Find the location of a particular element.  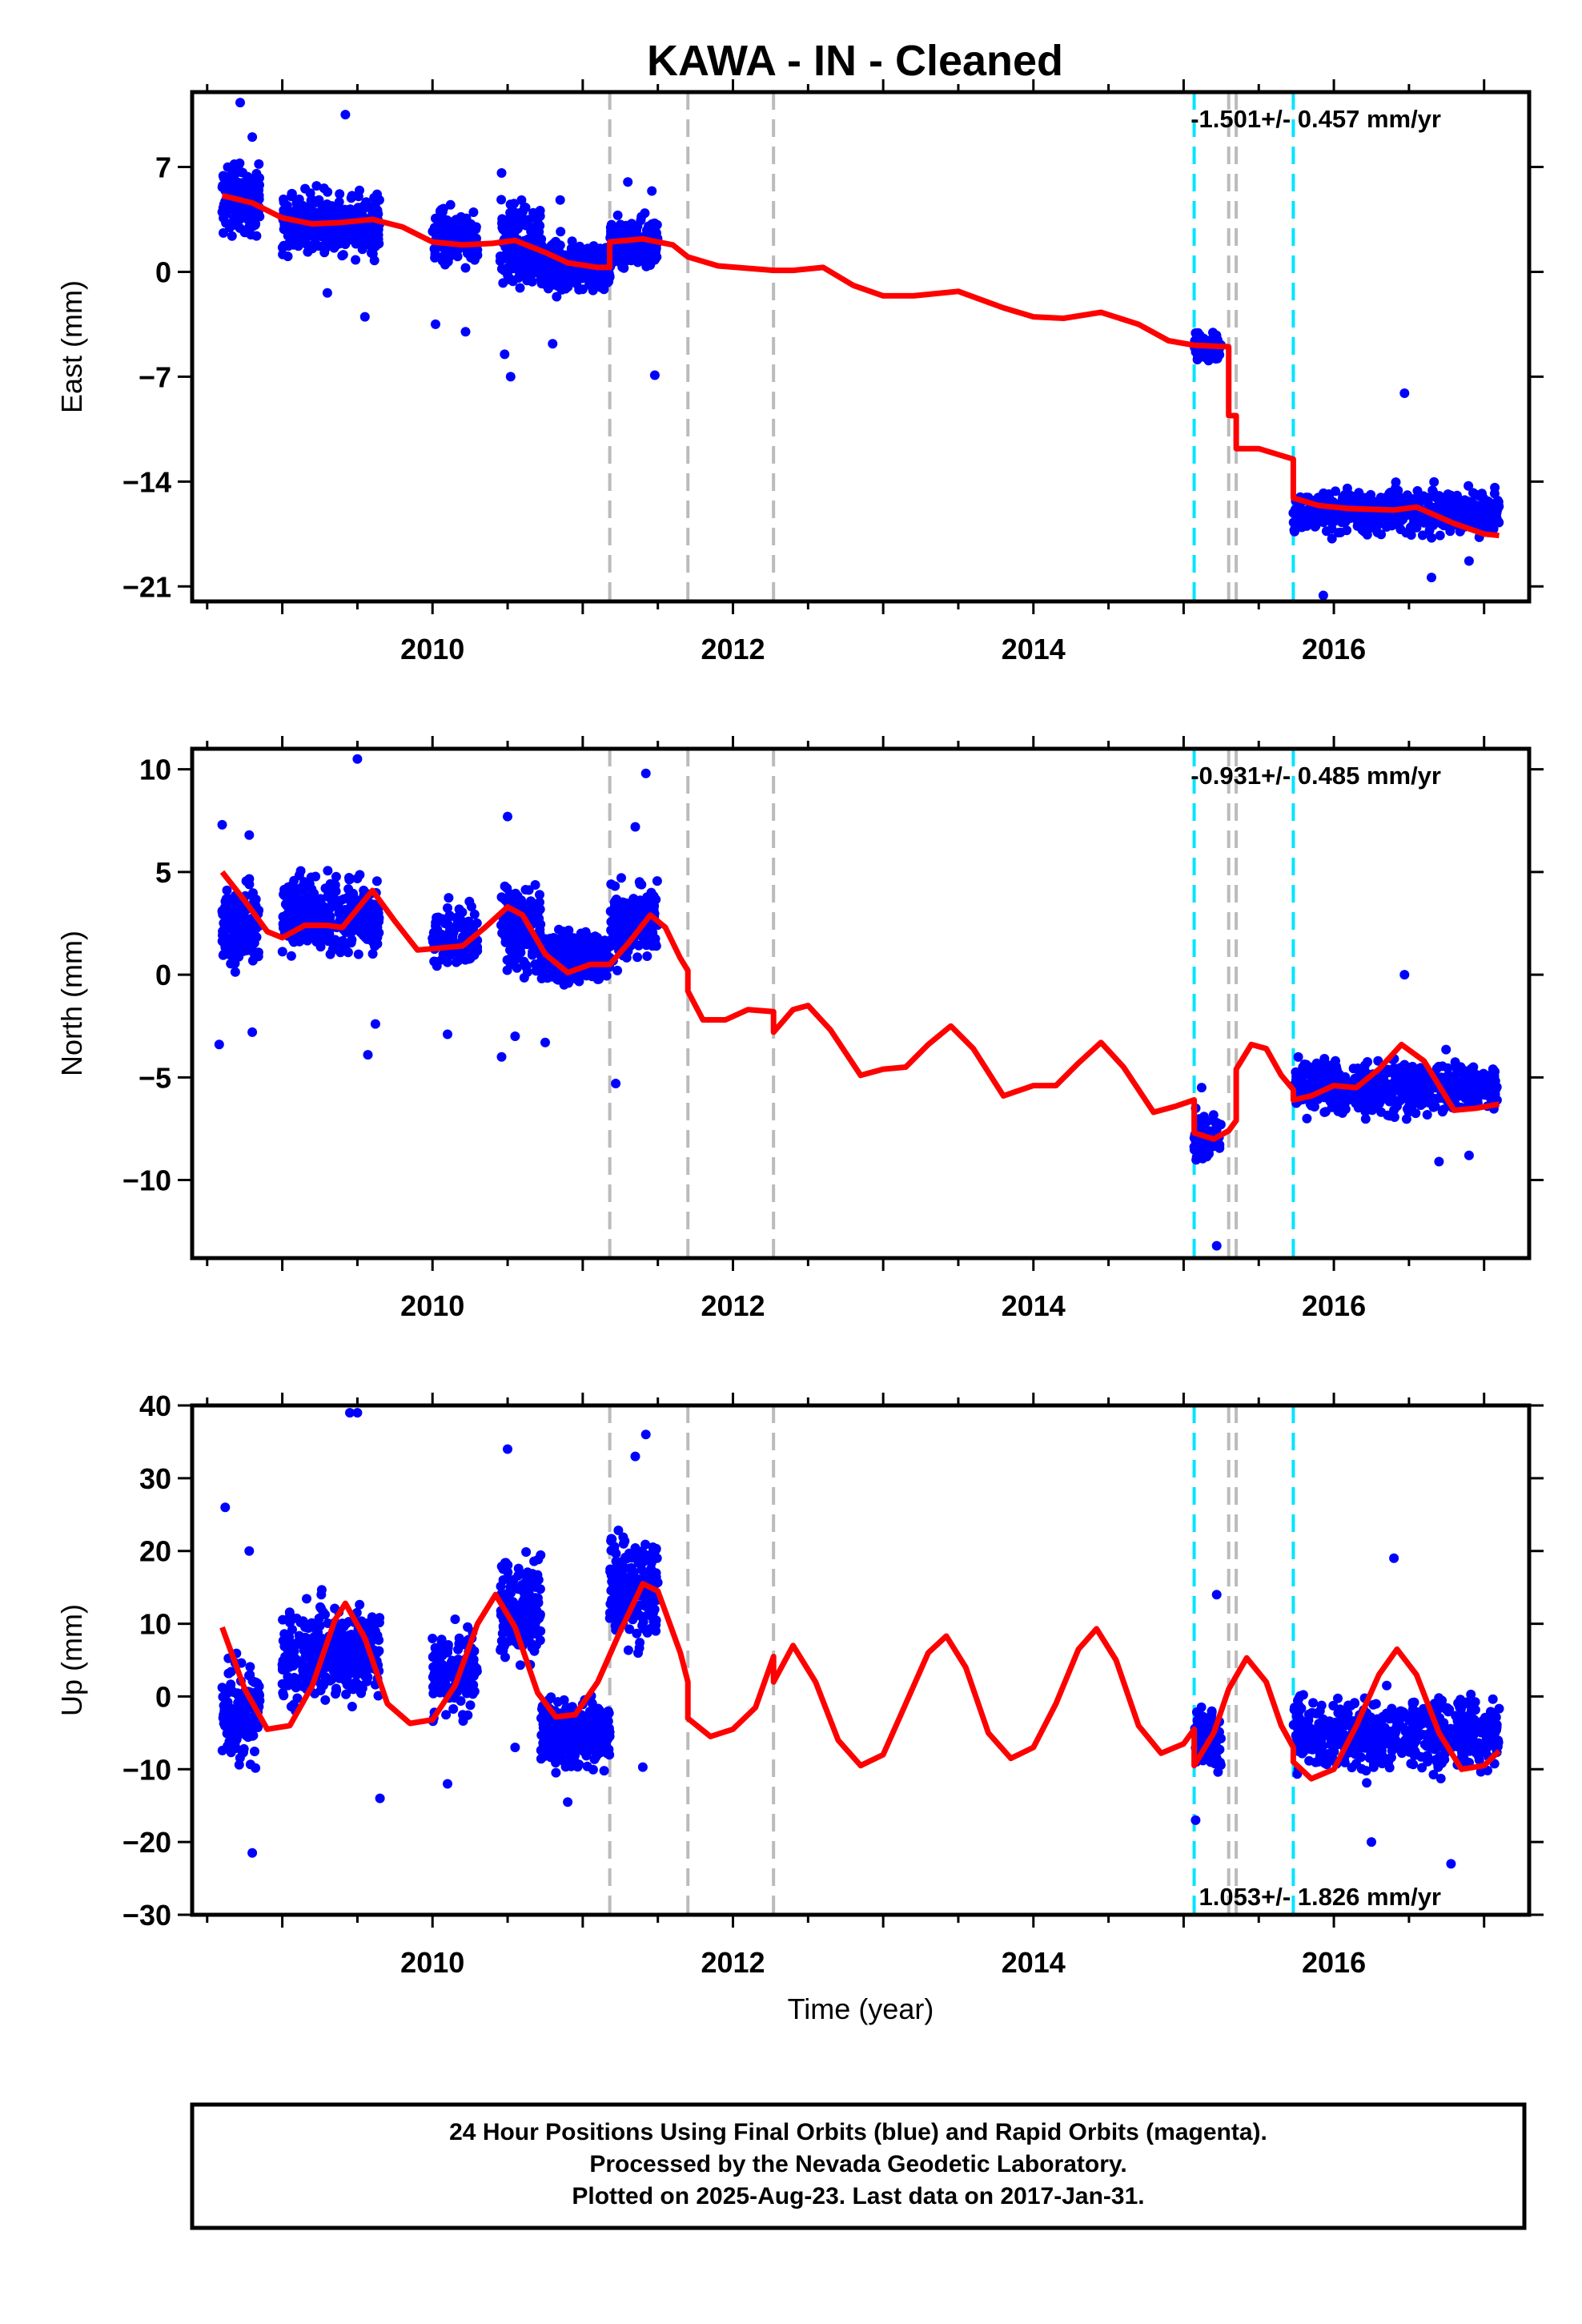

x-tick-label: 2012 is located at coordinates (733, 649).